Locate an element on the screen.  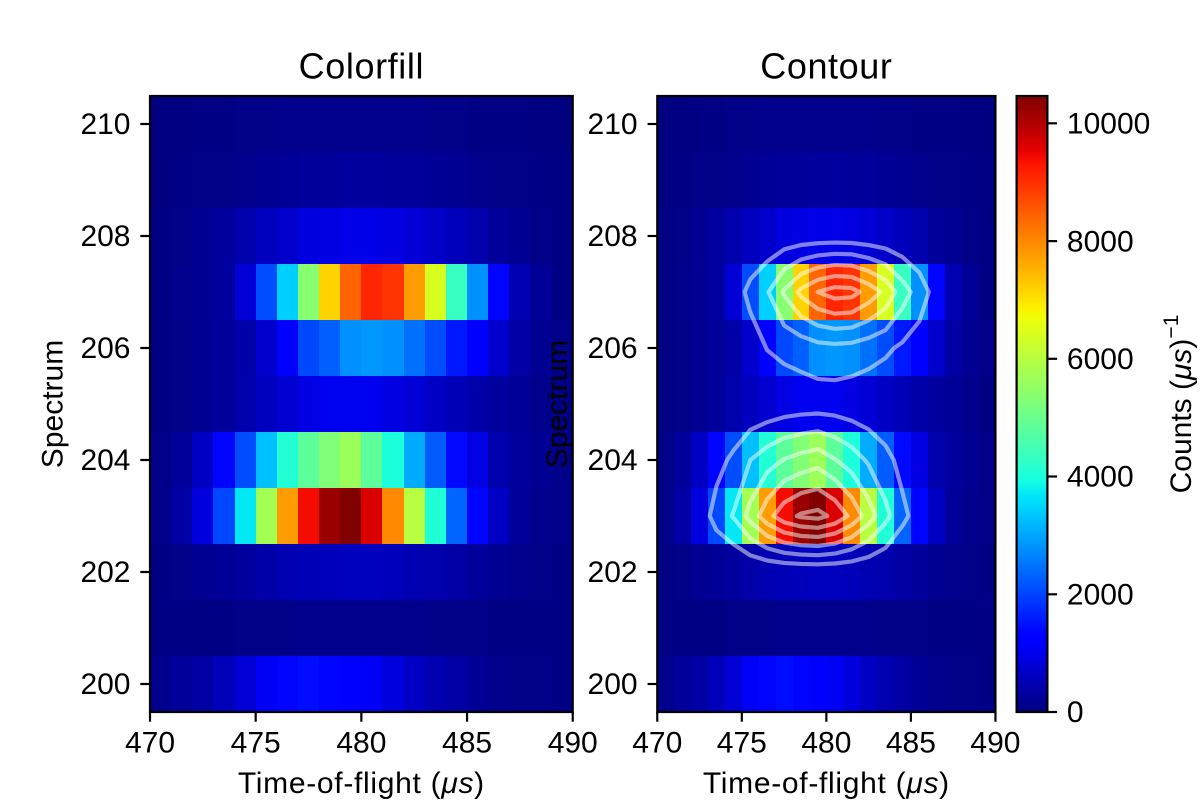
svg-text: 10000 is located at coordinates (1108, 124).